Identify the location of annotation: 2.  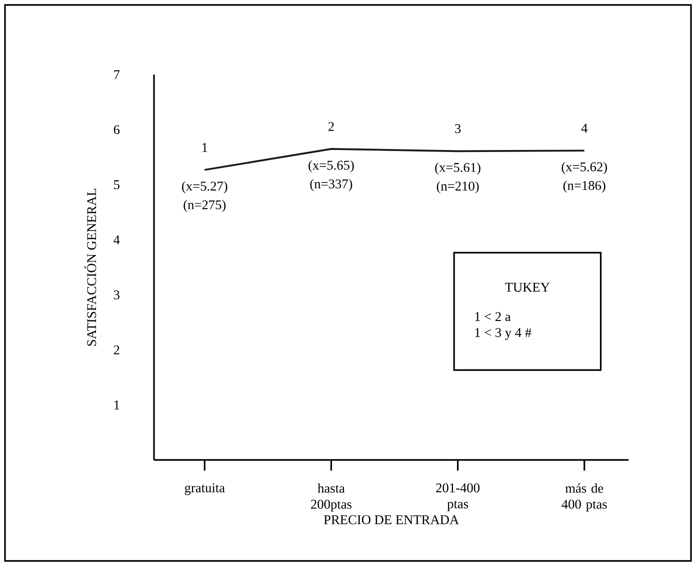
(331, 126).